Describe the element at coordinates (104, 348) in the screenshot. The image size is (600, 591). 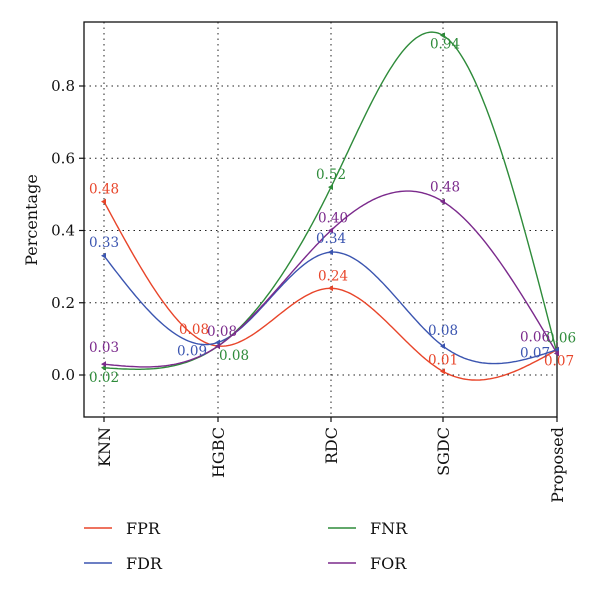
I see `data-label-for: 0.03` at that location.